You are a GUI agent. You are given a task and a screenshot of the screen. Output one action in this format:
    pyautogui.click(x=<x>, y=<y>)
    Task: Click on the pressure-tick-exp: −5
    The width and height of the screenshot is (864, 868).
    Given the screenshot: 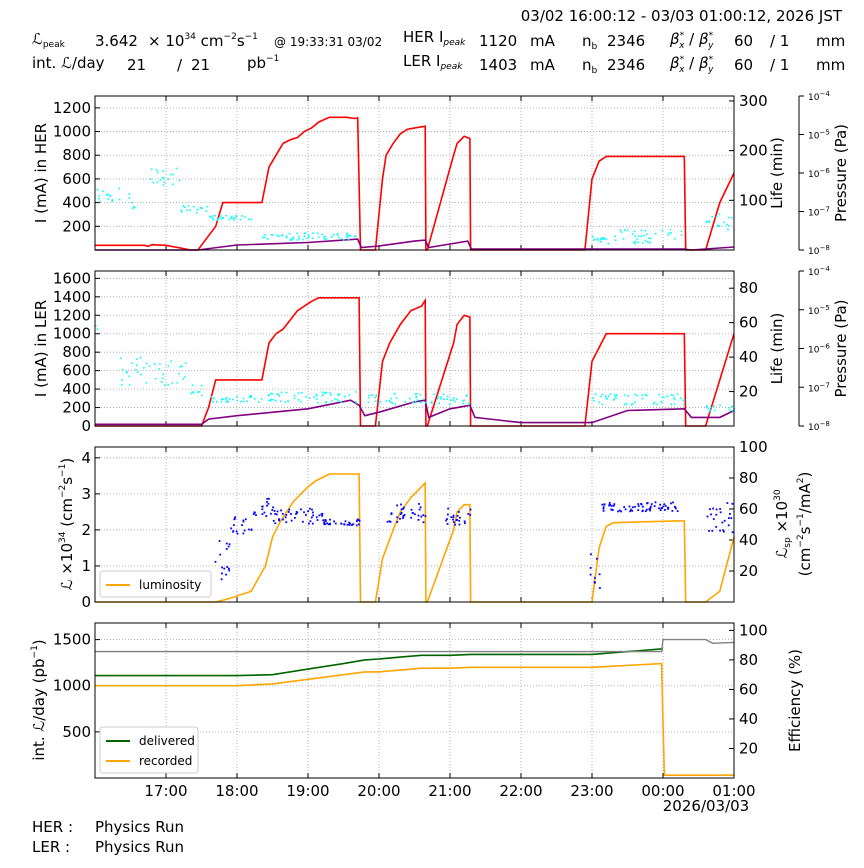 What is the action you would take?
    pyautogui.click(x=824, y=308)
    